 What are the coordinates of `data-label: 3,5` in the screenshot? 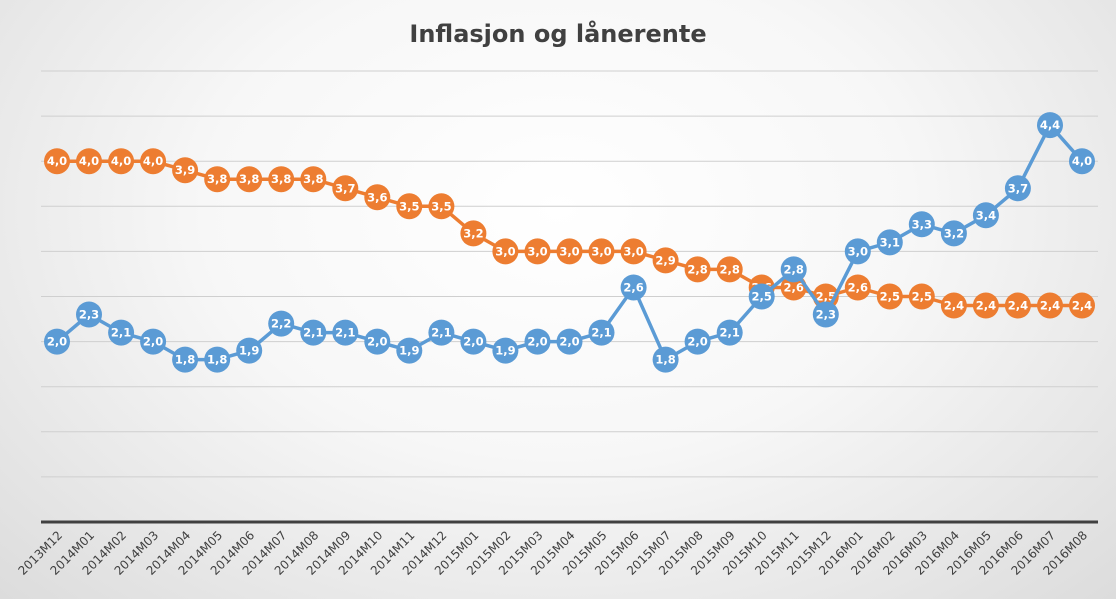 It's located at (409, 206).